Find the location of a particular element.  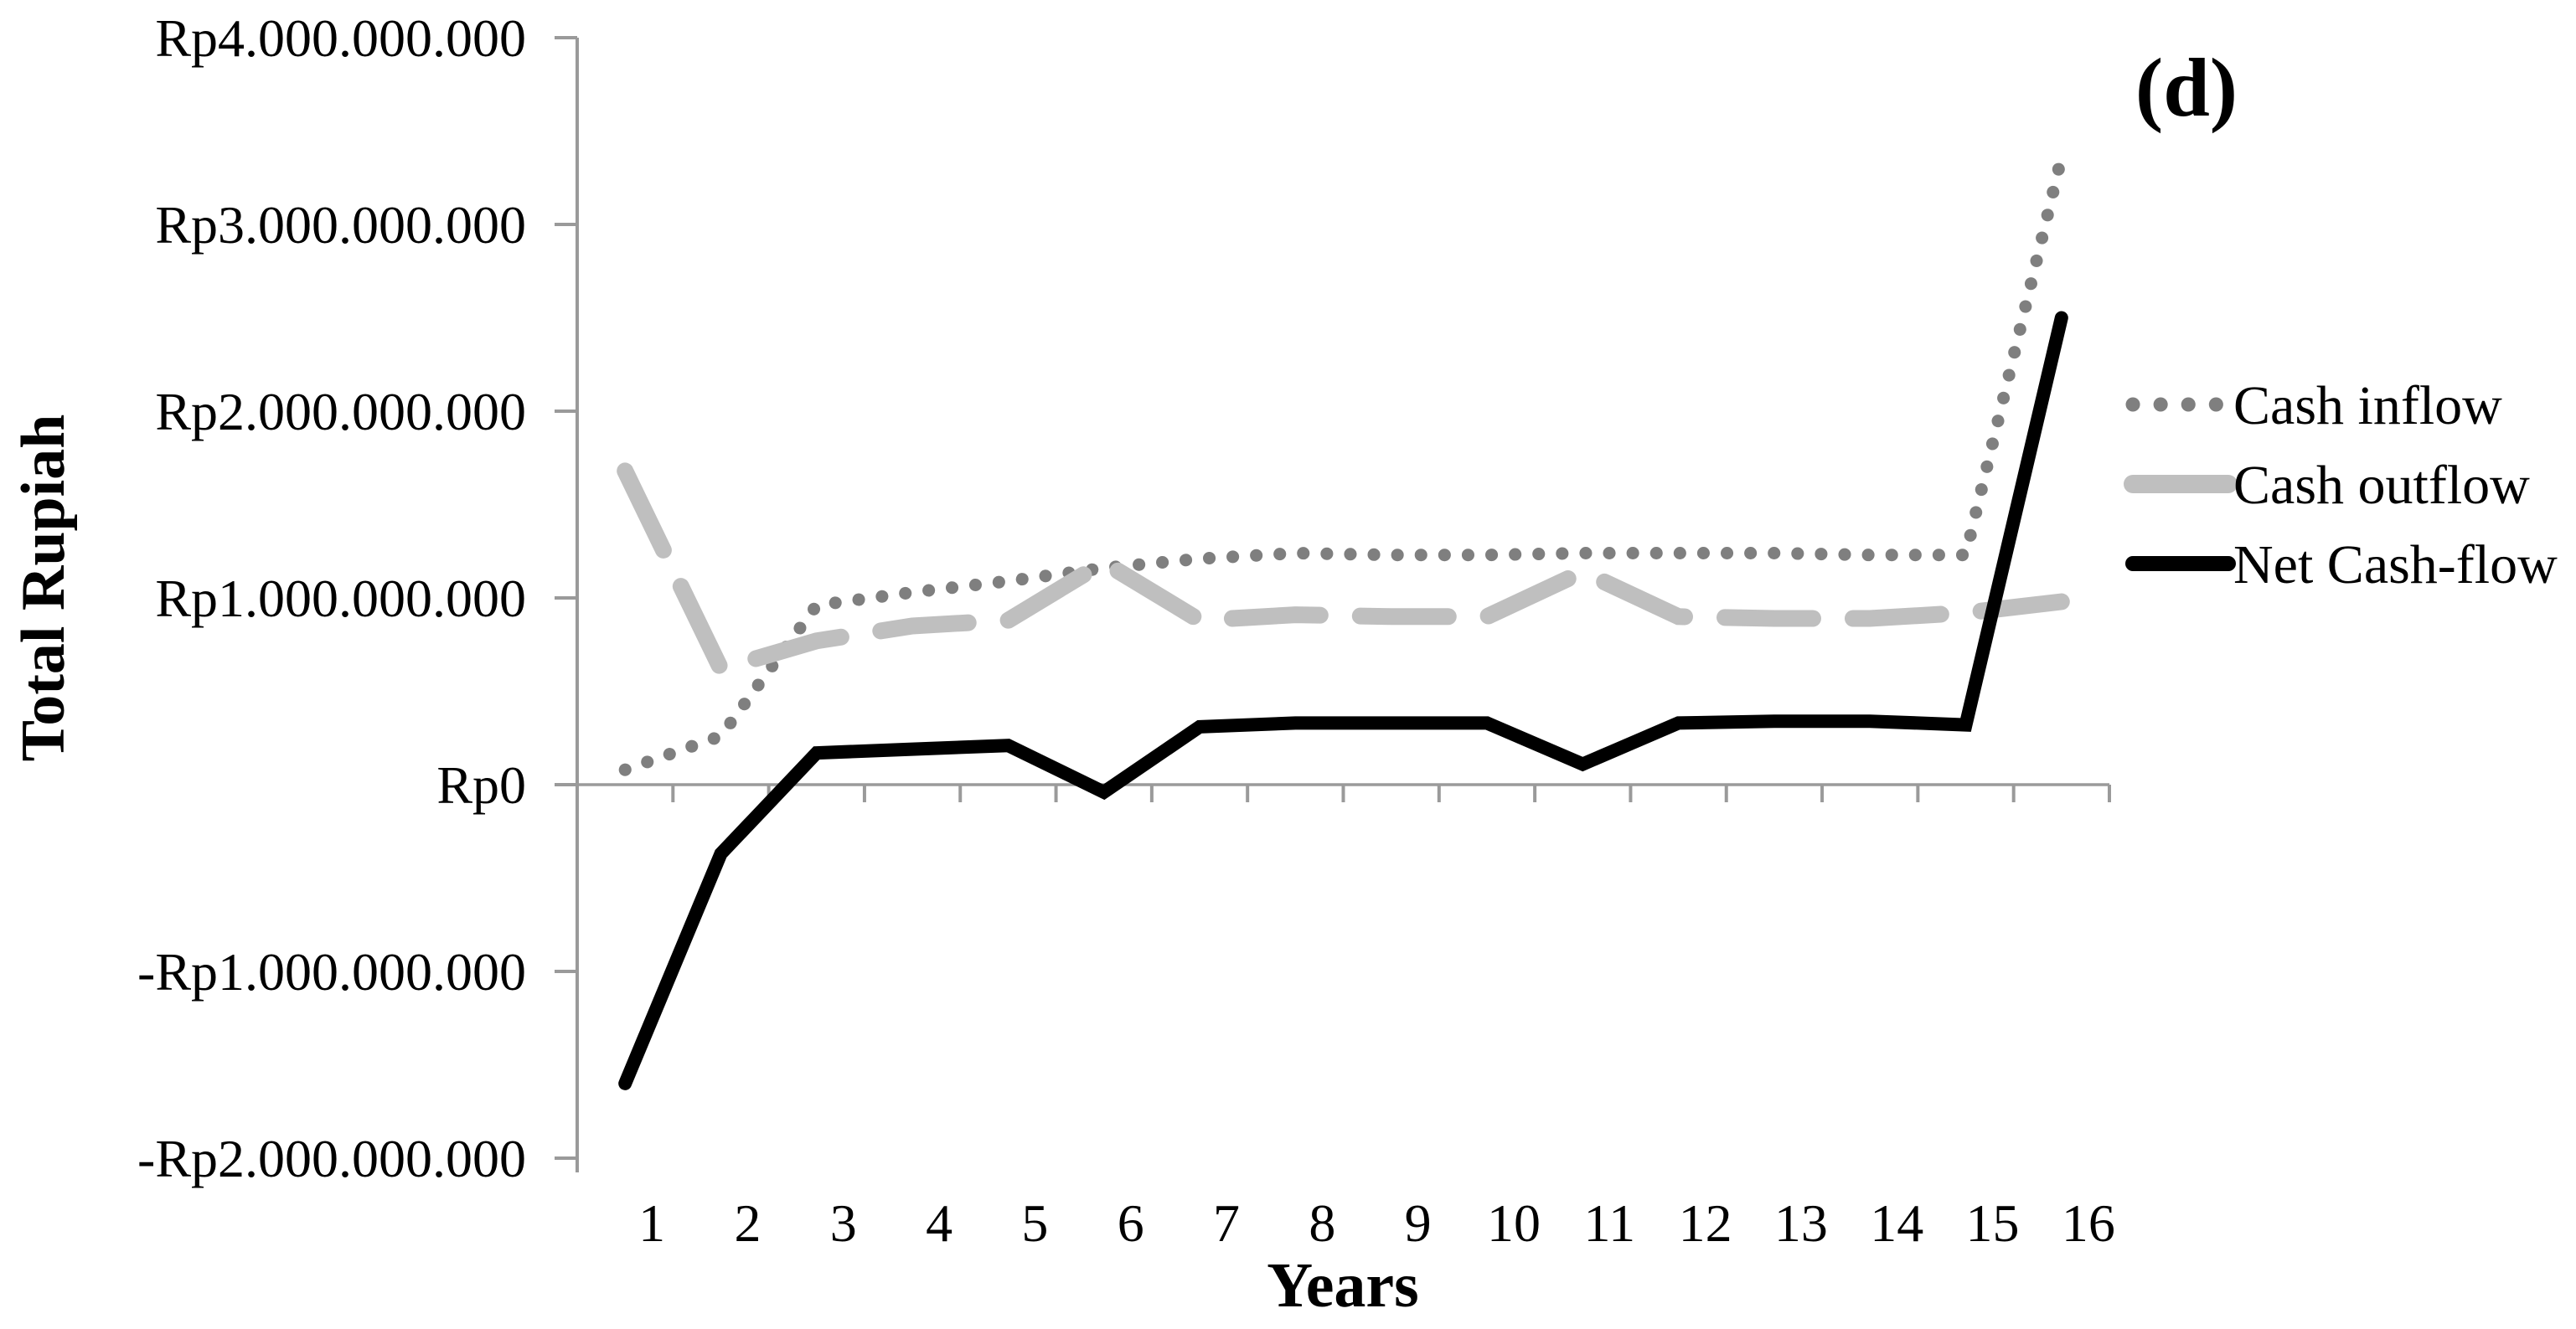

x-axis-title: Years is located at coordinates (1343, 1285).